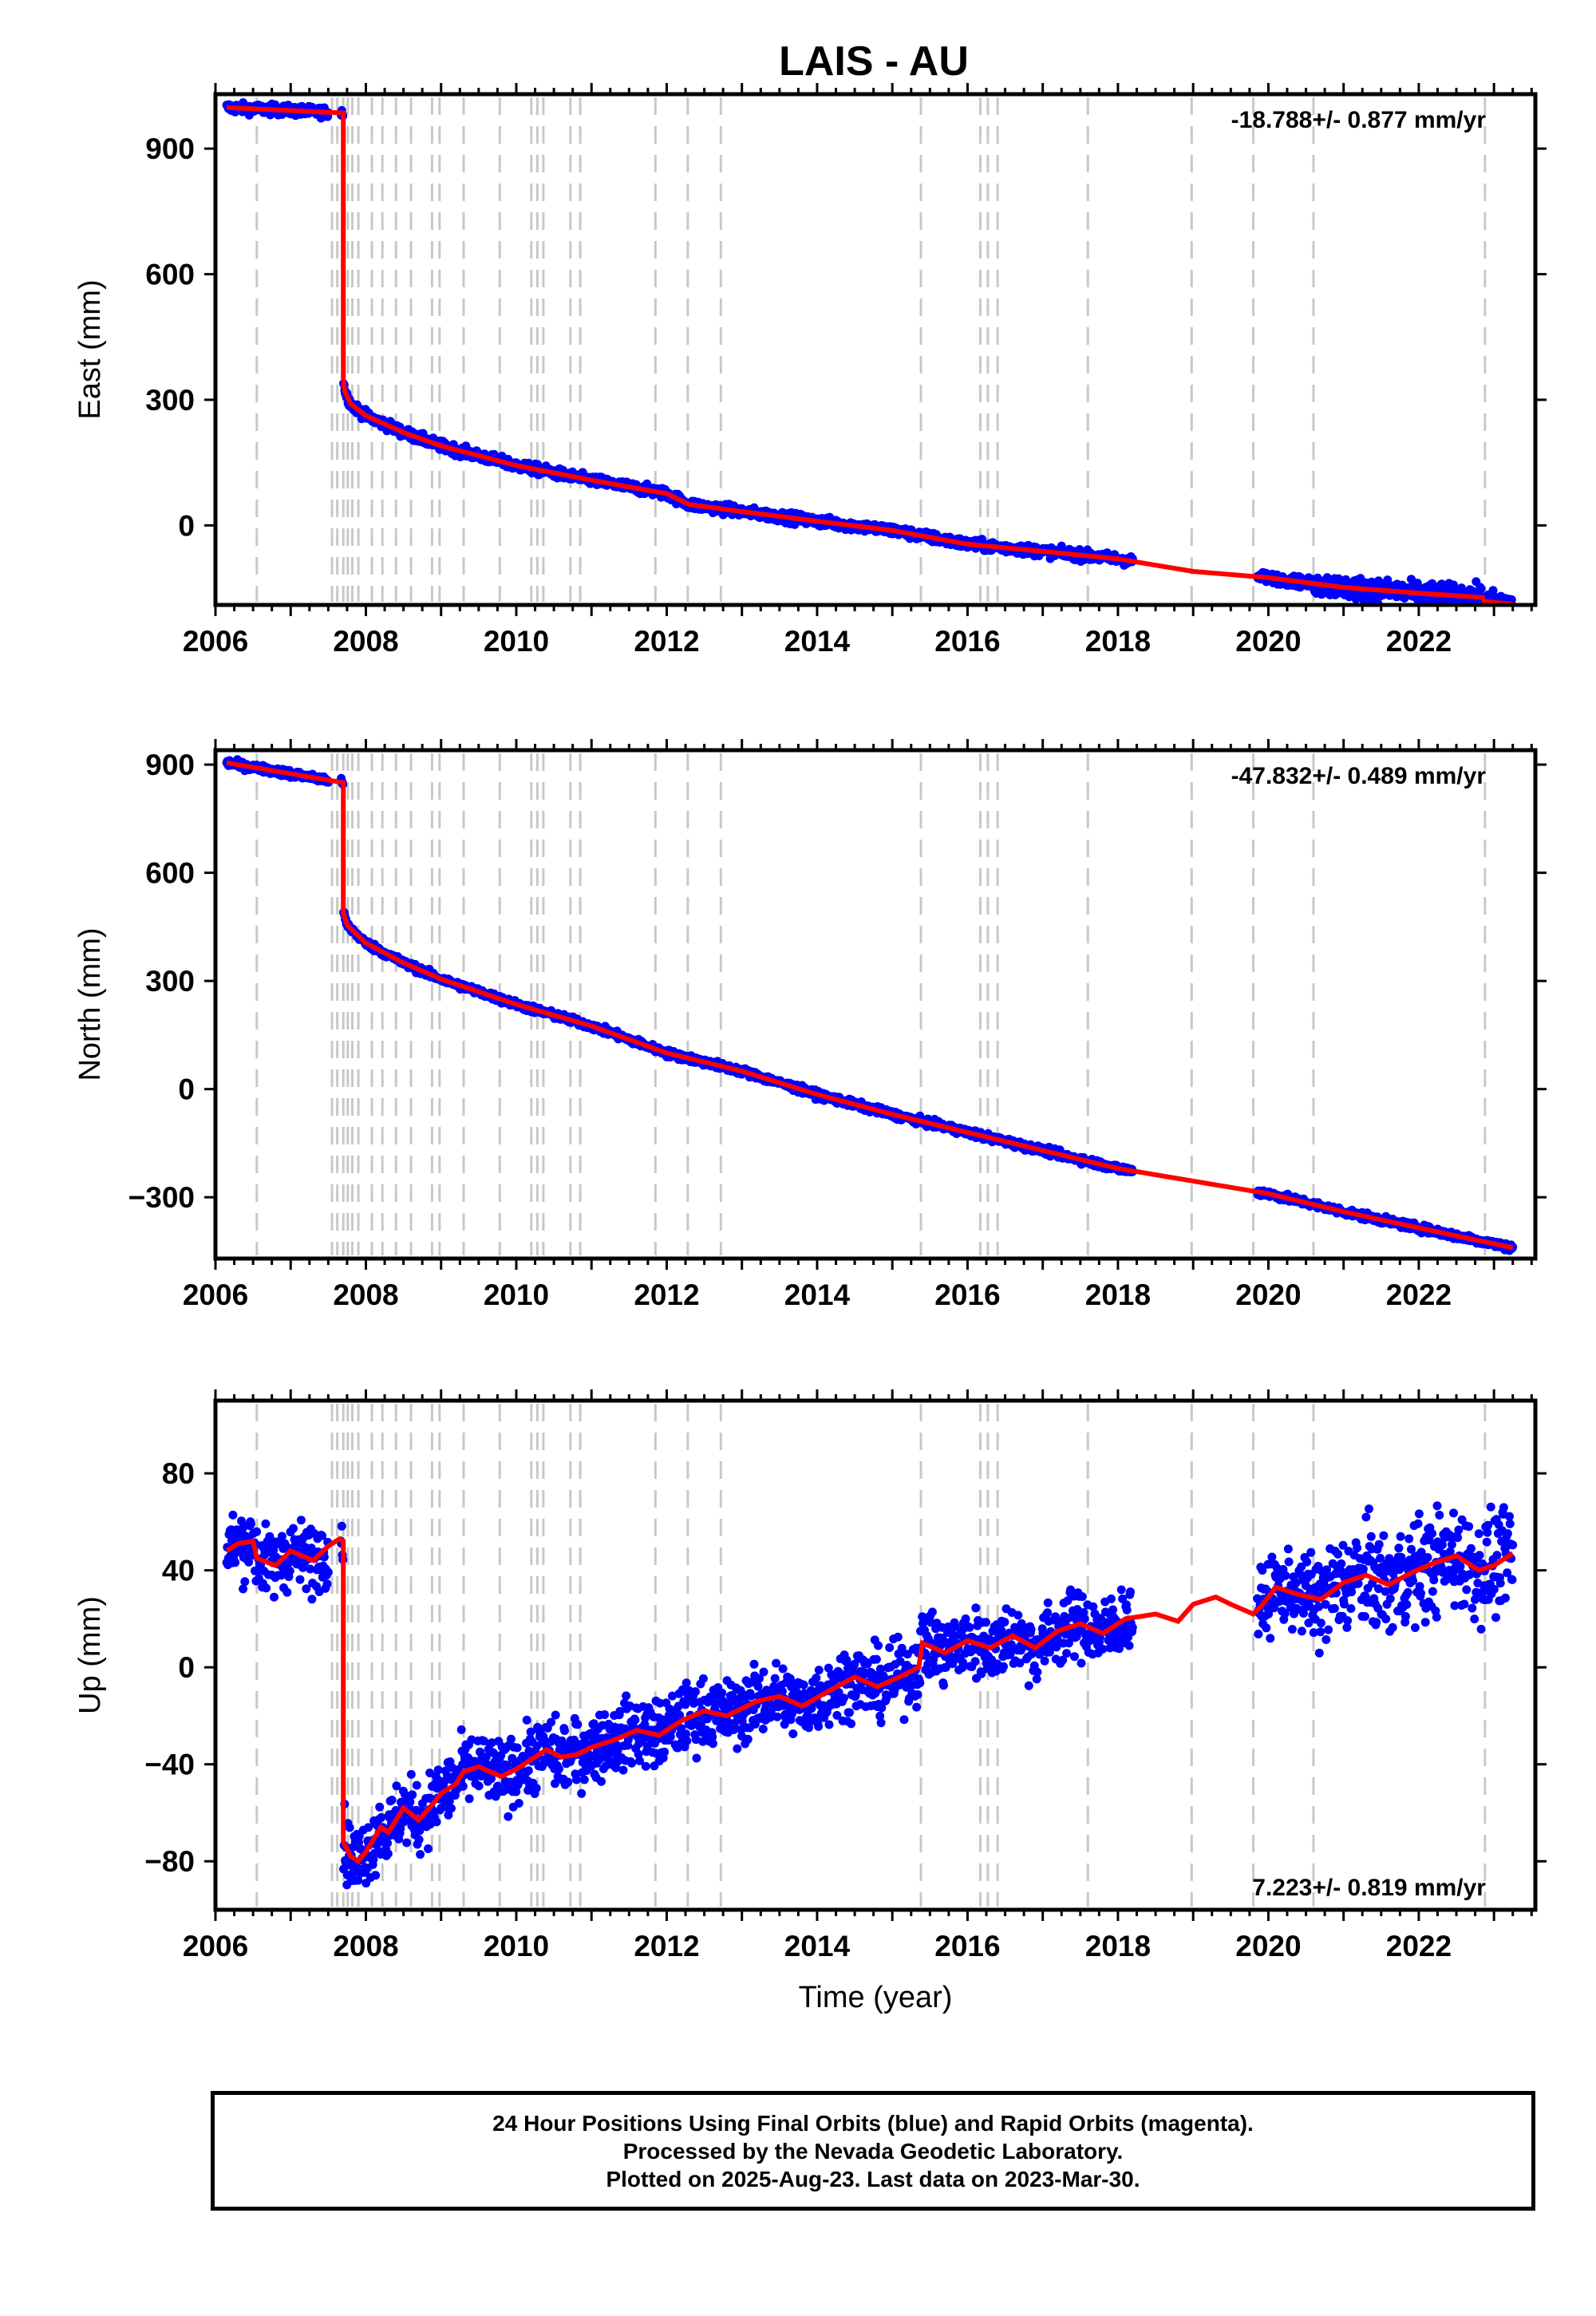 The image size is (1596, 2316). What do you see at coordinates (870, 1695) in the screenshot?
I see `data-points` at bounding box center [870, 1695].